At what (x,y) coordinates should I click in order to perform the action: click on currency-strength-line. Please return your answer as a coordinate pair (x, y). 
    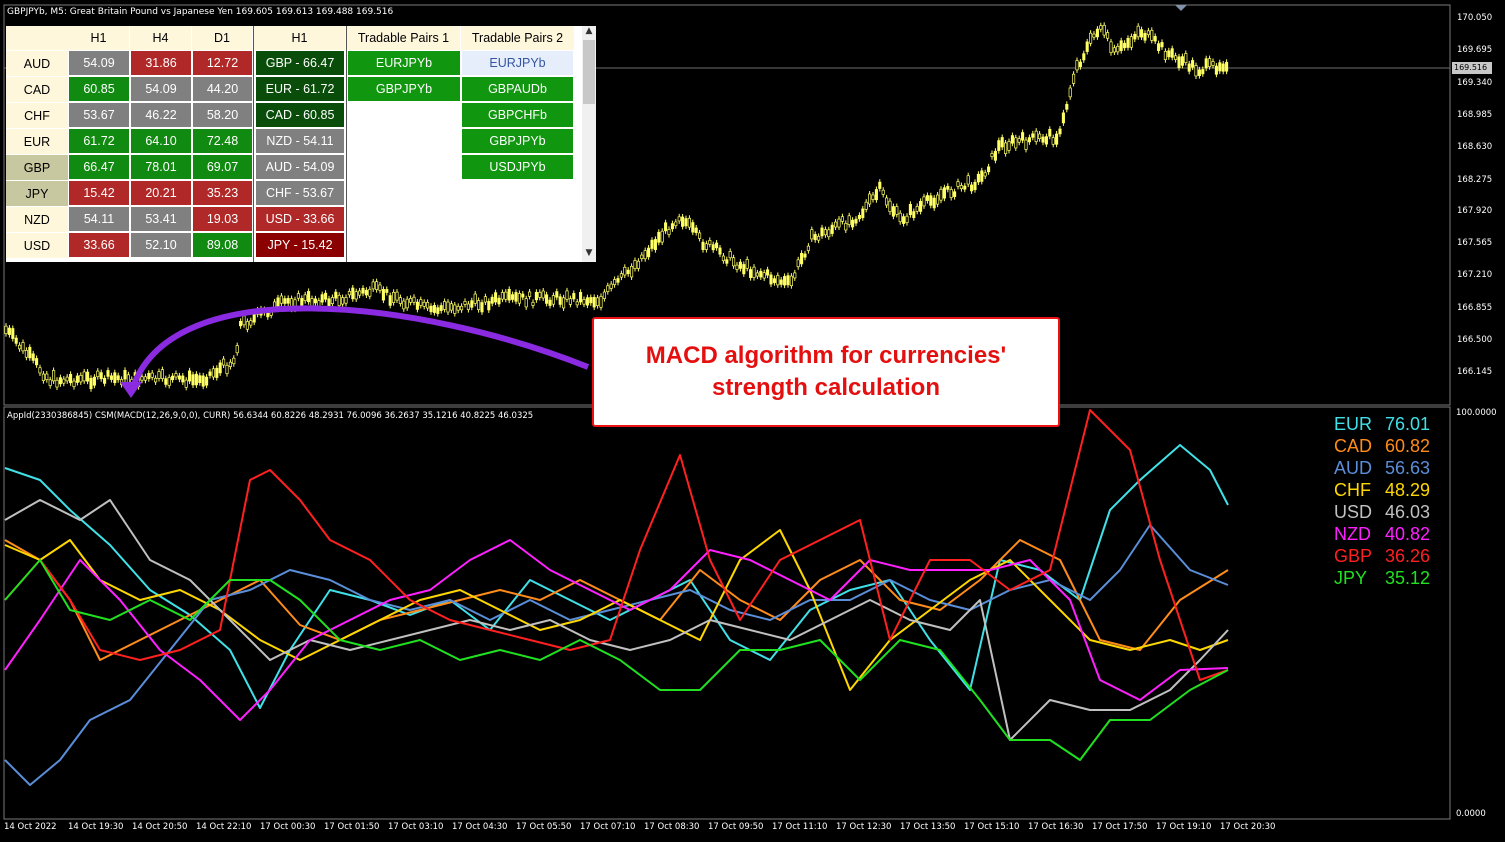
    Looking at the image, I should click on (616, 600).